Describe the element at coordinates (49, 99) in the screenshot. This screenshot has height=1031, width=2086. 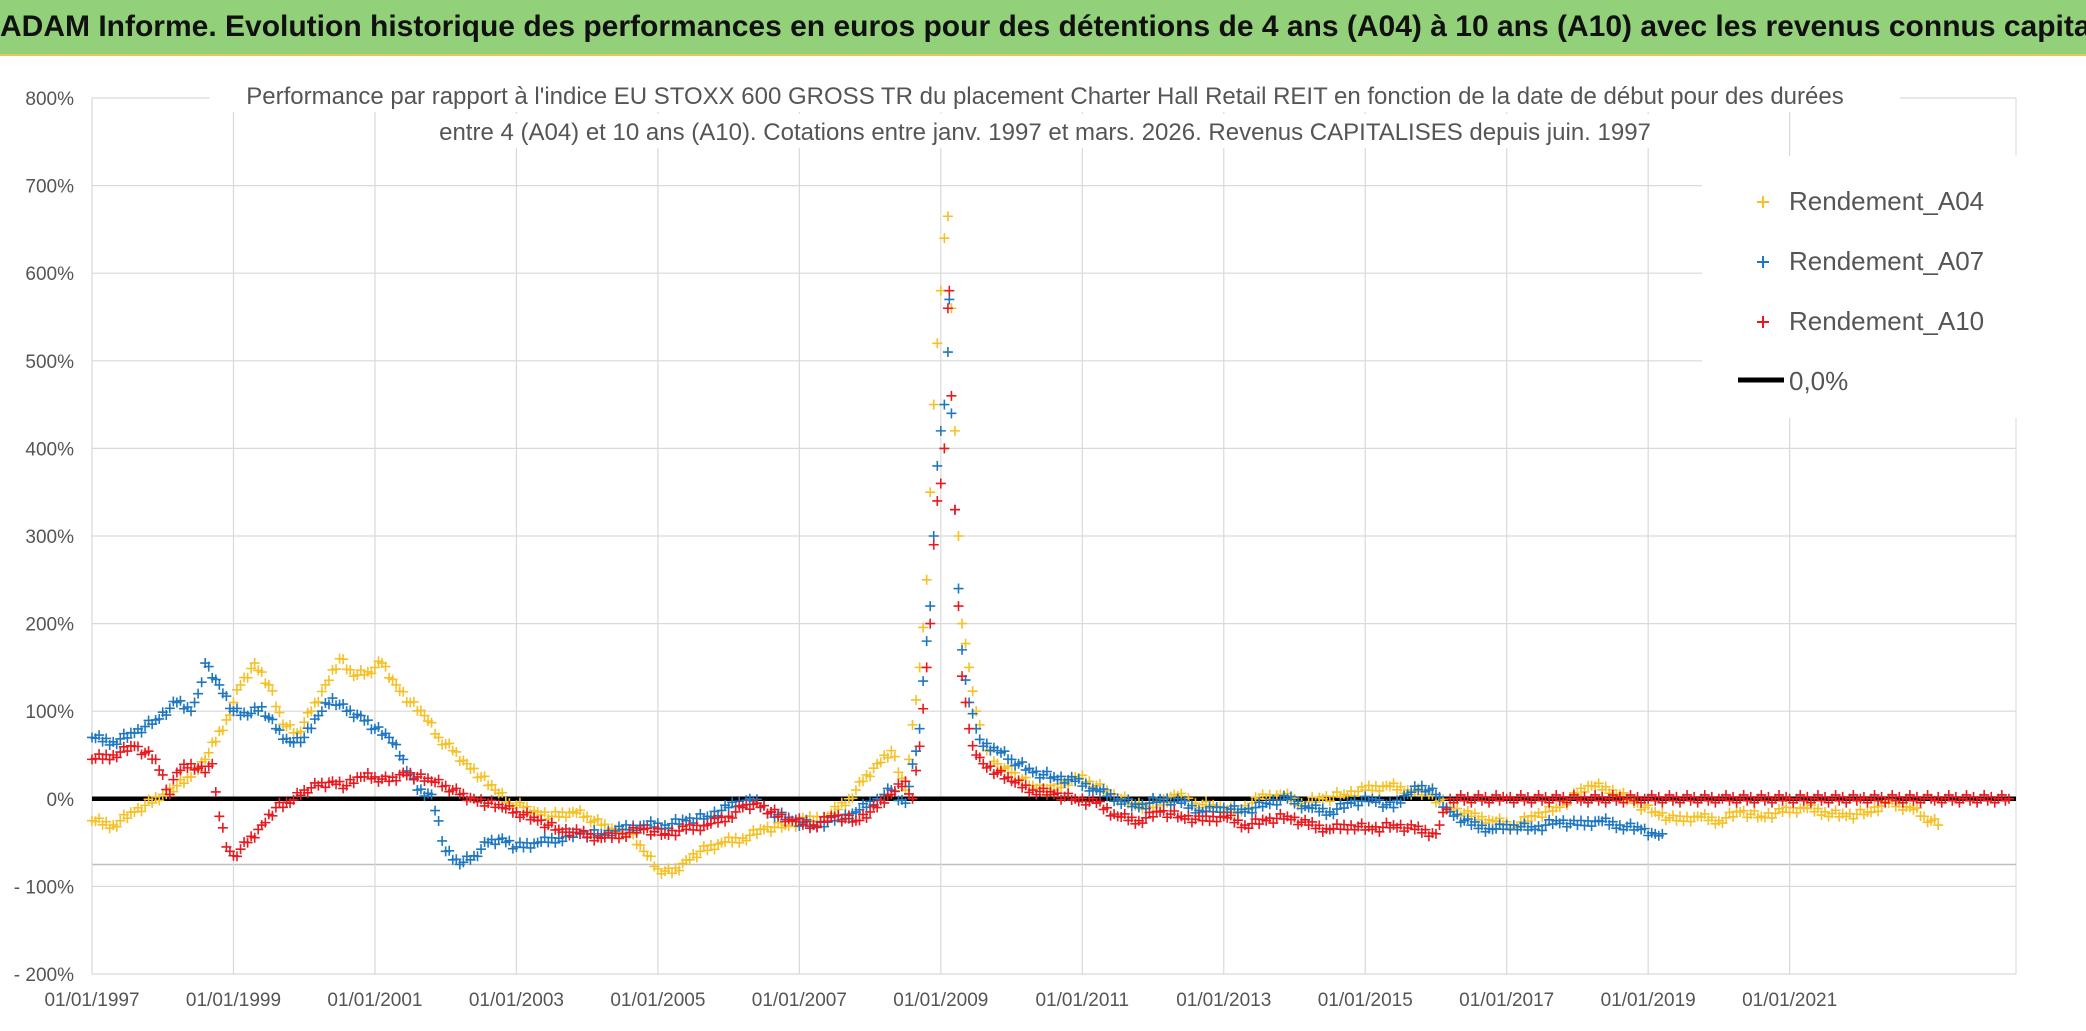
I see `y-tick-label: 800%` at that location.